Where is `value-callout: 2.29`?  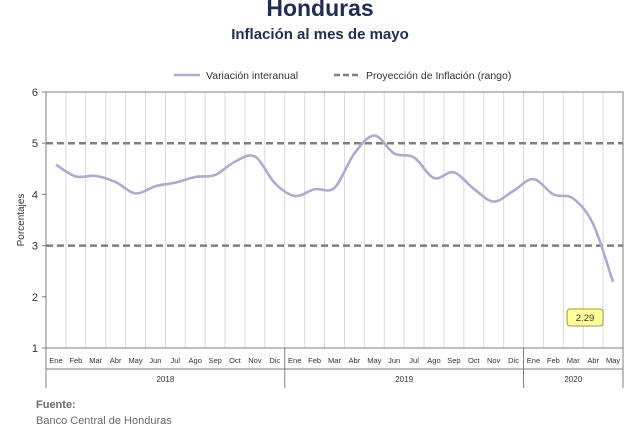
value-callout: 2.29 is located at coordinates (585, 317).